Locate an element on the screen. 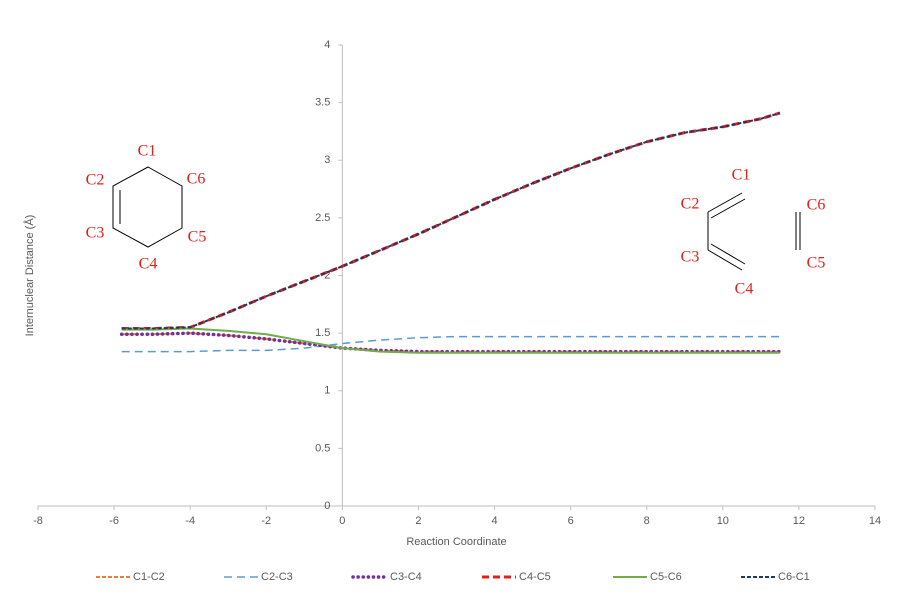 This screenshot has height=604, width=904. x-tick-label: -4 is located at coordinates (190, 521).